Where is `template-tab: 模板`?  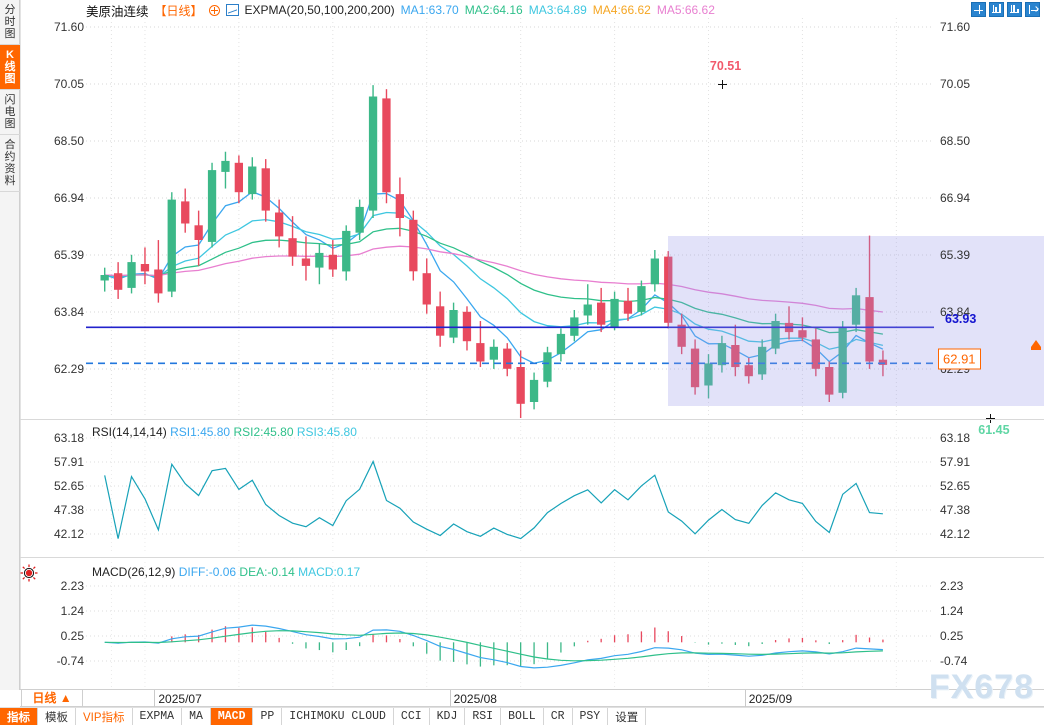 template-tab: 模板 is located at coordinates (57, 716).